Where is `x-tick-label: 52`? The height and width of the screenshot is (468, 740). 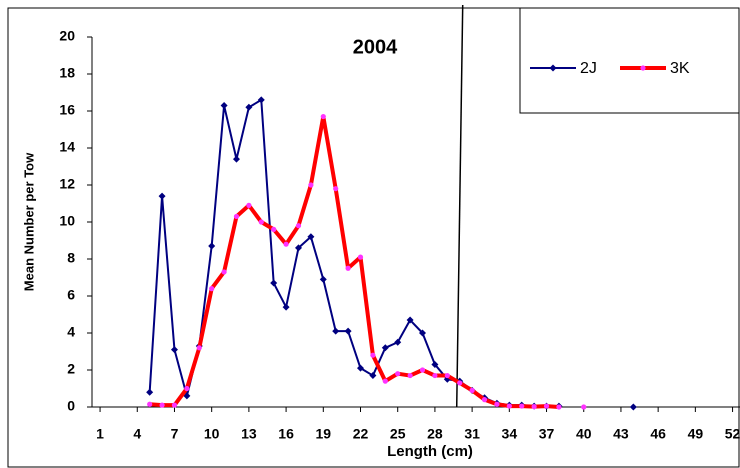 x-tick-label: 52 is located at coordinates (732, 434).